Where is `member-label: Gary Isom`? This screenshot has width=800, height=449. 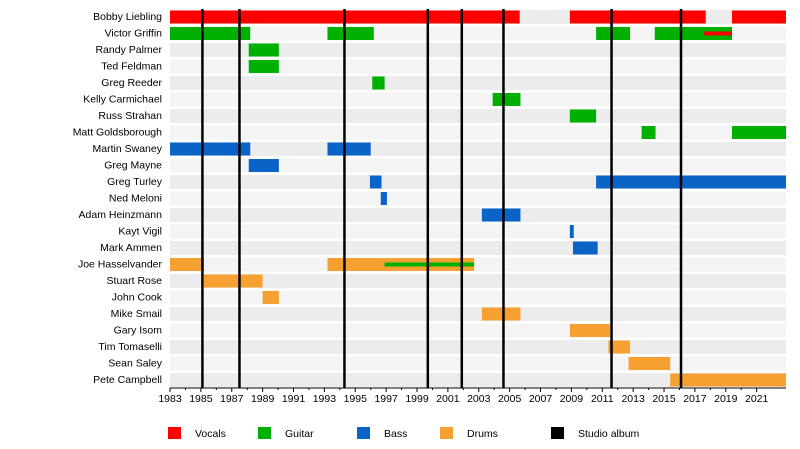 member-label: Gary Isom is located at coordinates (138, 330).